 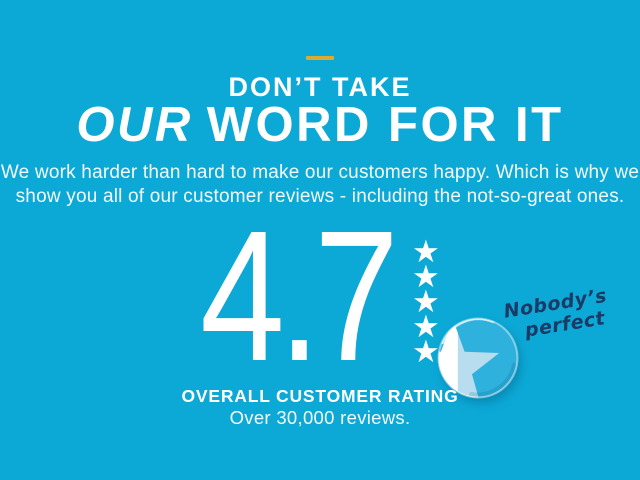 I want to click on accent-dash, so click(x=320, y=58).